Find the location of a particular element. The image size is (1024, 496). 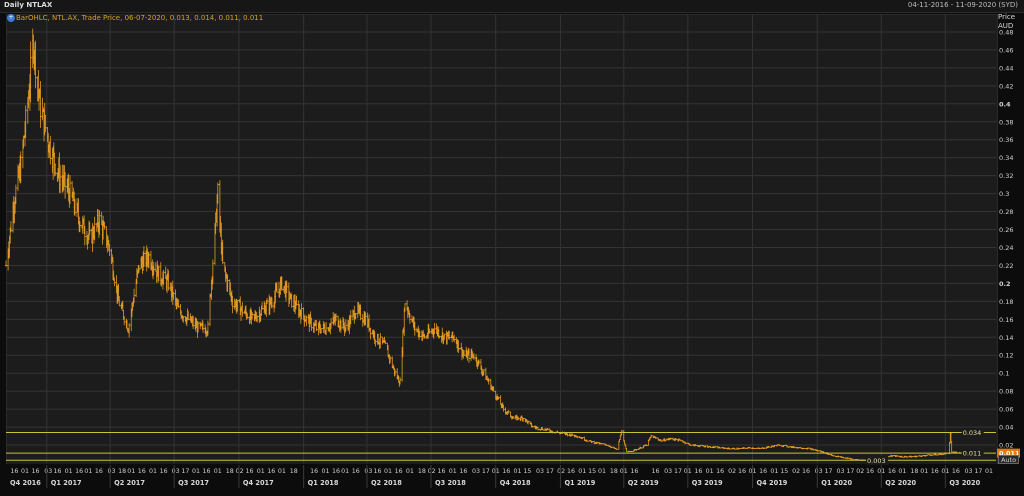

horizontal-lines: 0.034 0.011 0.003 is located at coordinates (501, 446).